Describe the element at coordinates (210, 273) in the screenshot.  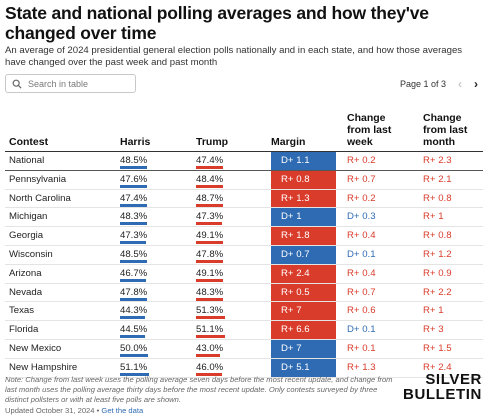
I see `trump-value: 49.1%` at that location.